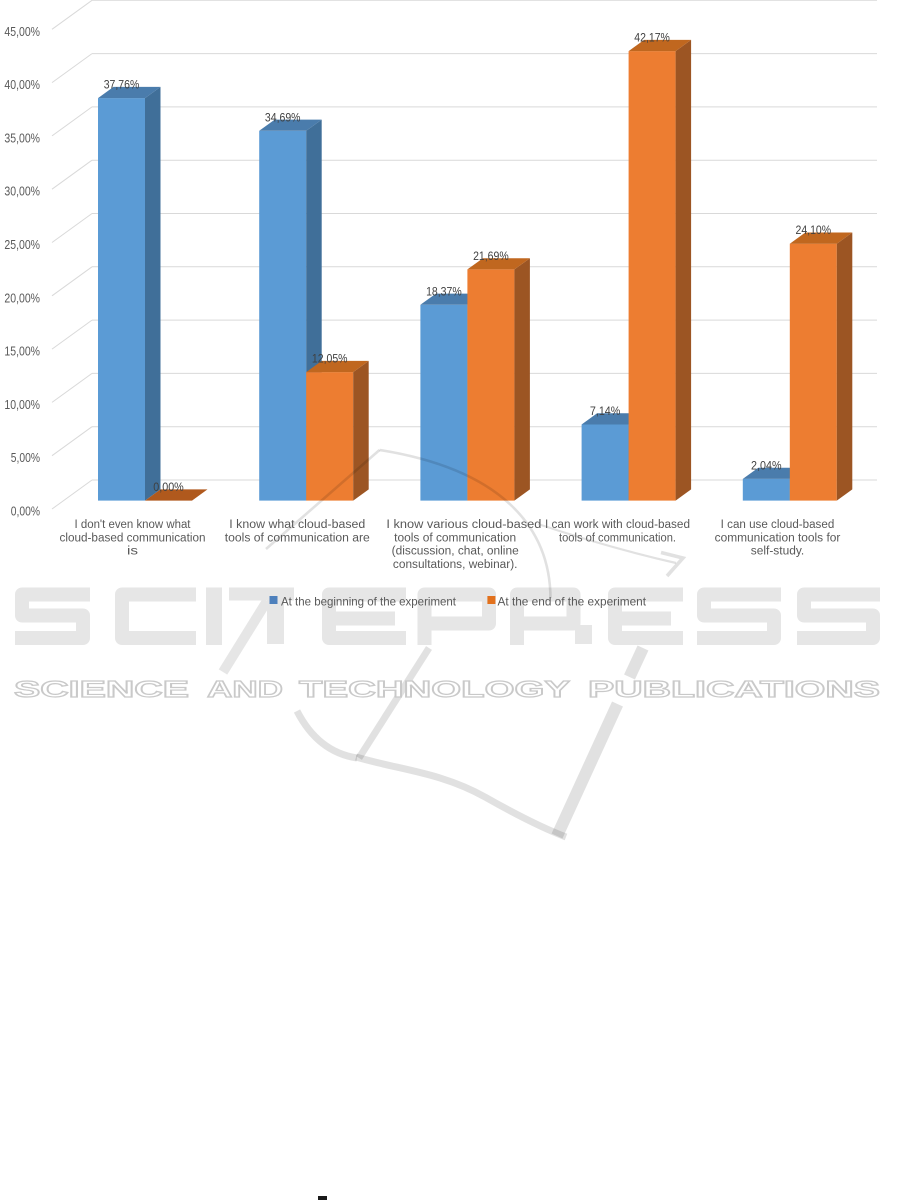 The width and height of the screenshot is (901, 1200). What do you see at coordinates (297, 525) in the screenshot?
I see `svg-text: I know what cloud-based` at bounding box center [297, 525].